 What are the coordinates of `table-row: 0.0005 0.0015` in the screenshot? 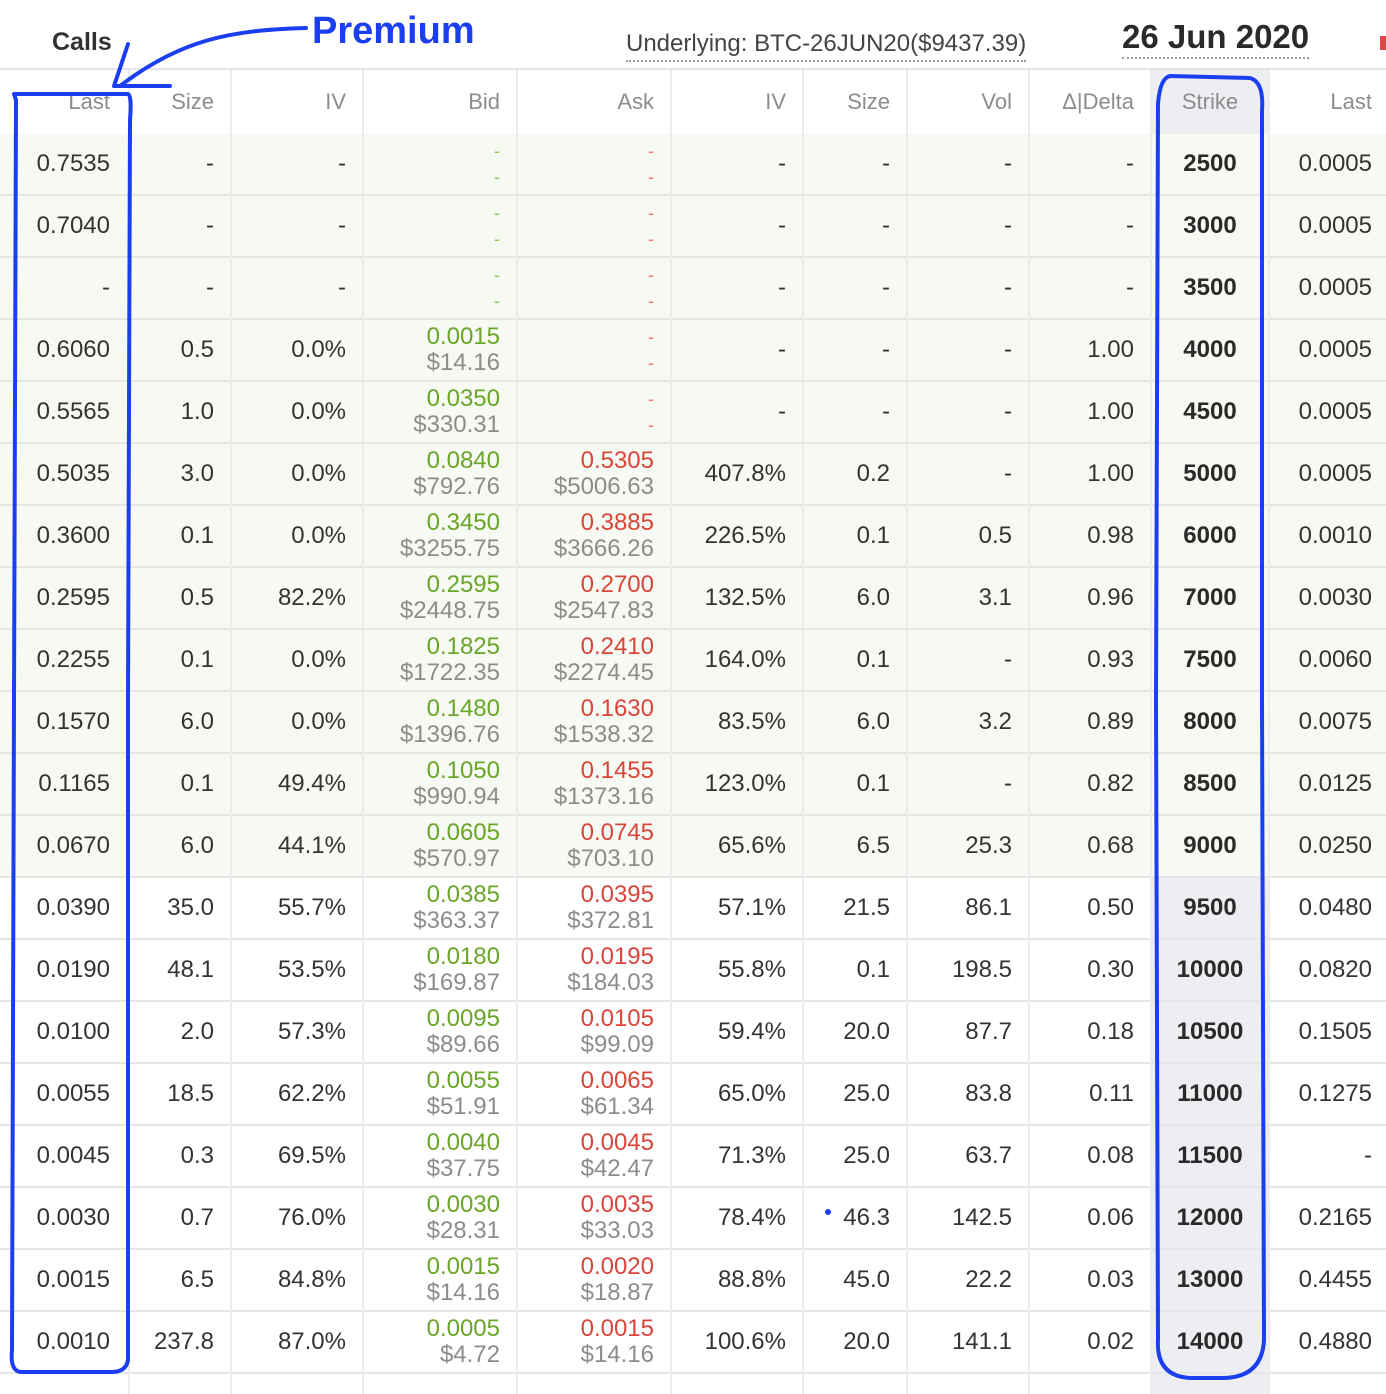 It's located at (693, 1384).